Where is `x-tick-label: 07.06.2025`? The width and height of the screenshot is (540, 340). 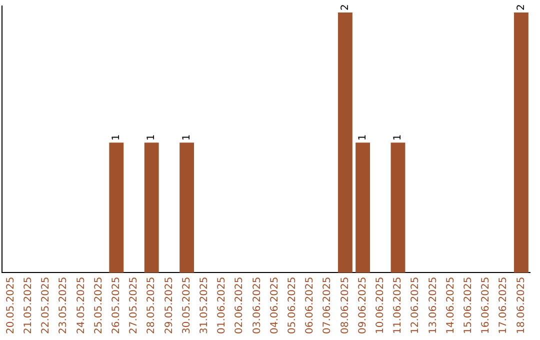 x-tick-label: 07.06.2025 is located at coordinates (328, 305).